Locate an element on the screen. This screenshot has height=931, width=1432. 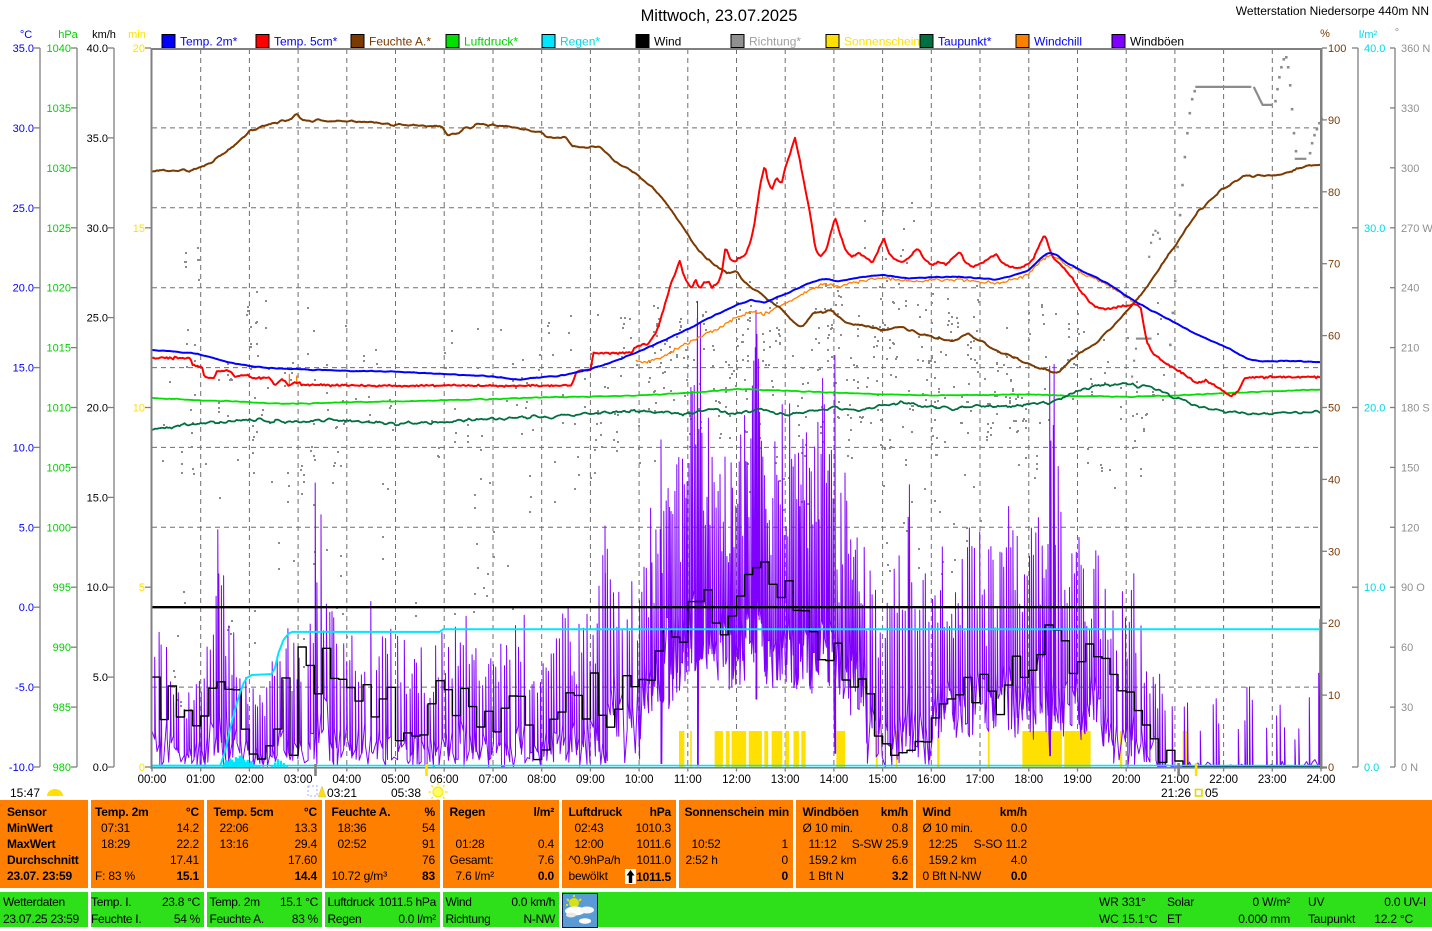
svg-text: 15.0 is located at coordinates (23, 369).